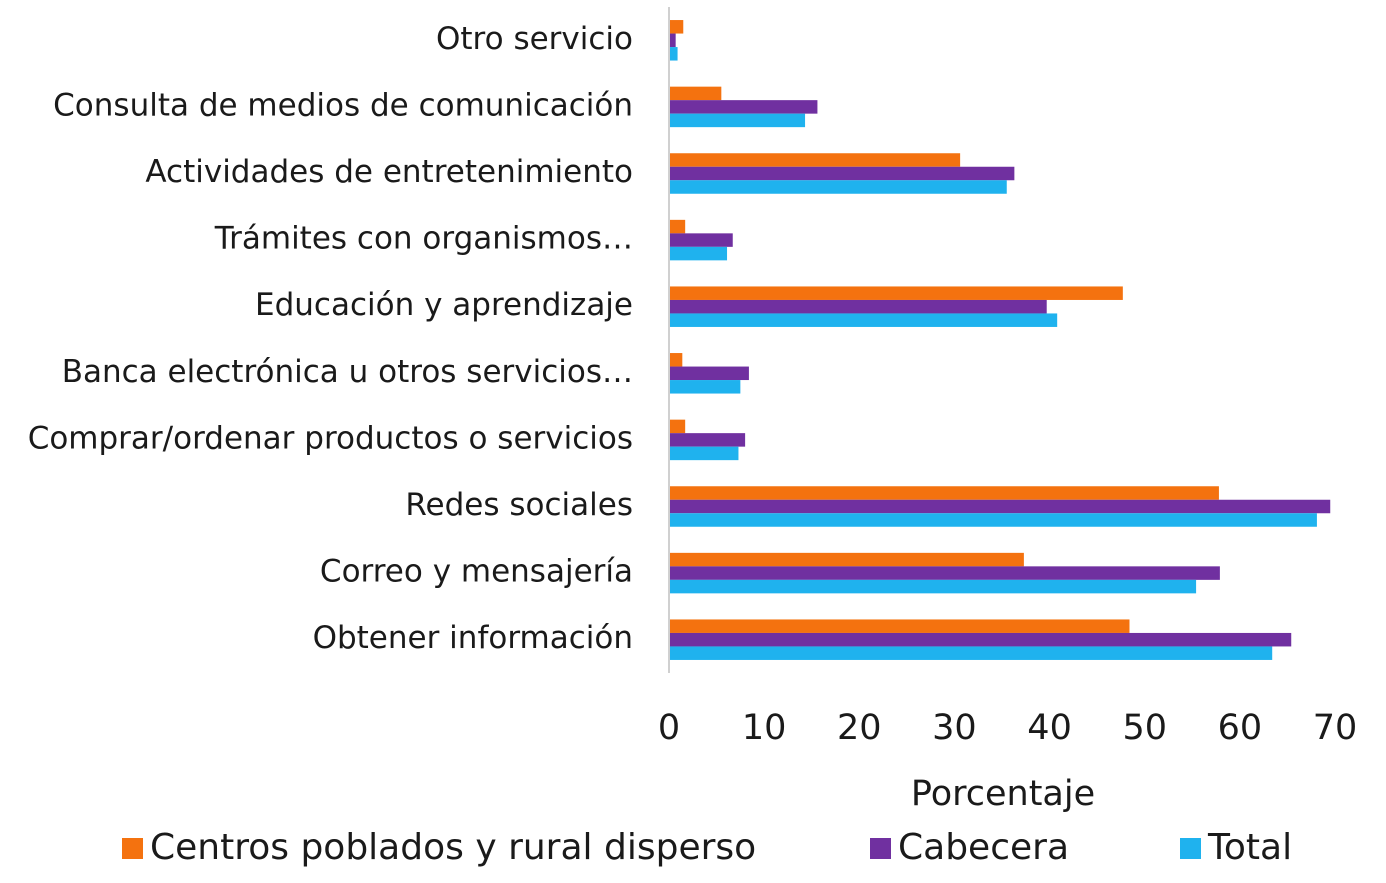  I want to click on x-tick-label: 70, so click(1335, 728).